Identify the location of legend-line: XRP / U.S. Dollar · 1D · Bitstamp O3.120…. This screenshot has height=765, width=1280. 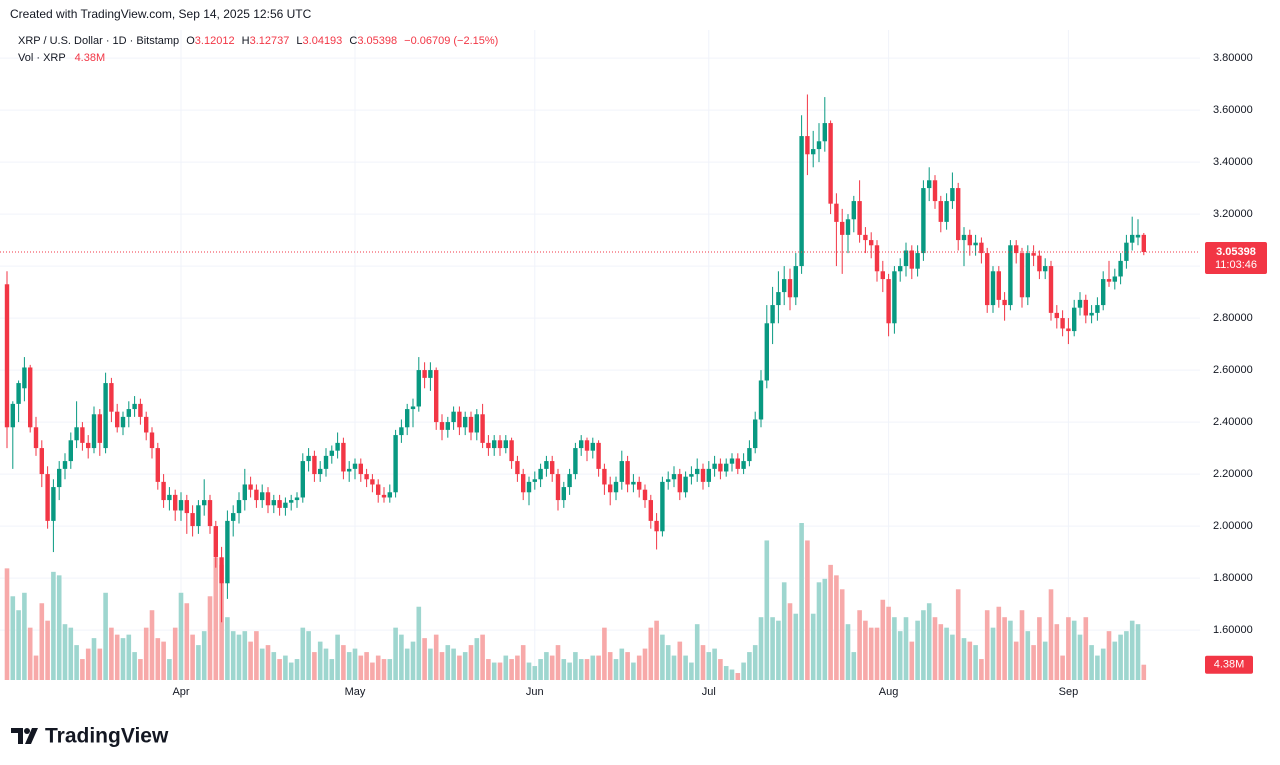
(258, 41).